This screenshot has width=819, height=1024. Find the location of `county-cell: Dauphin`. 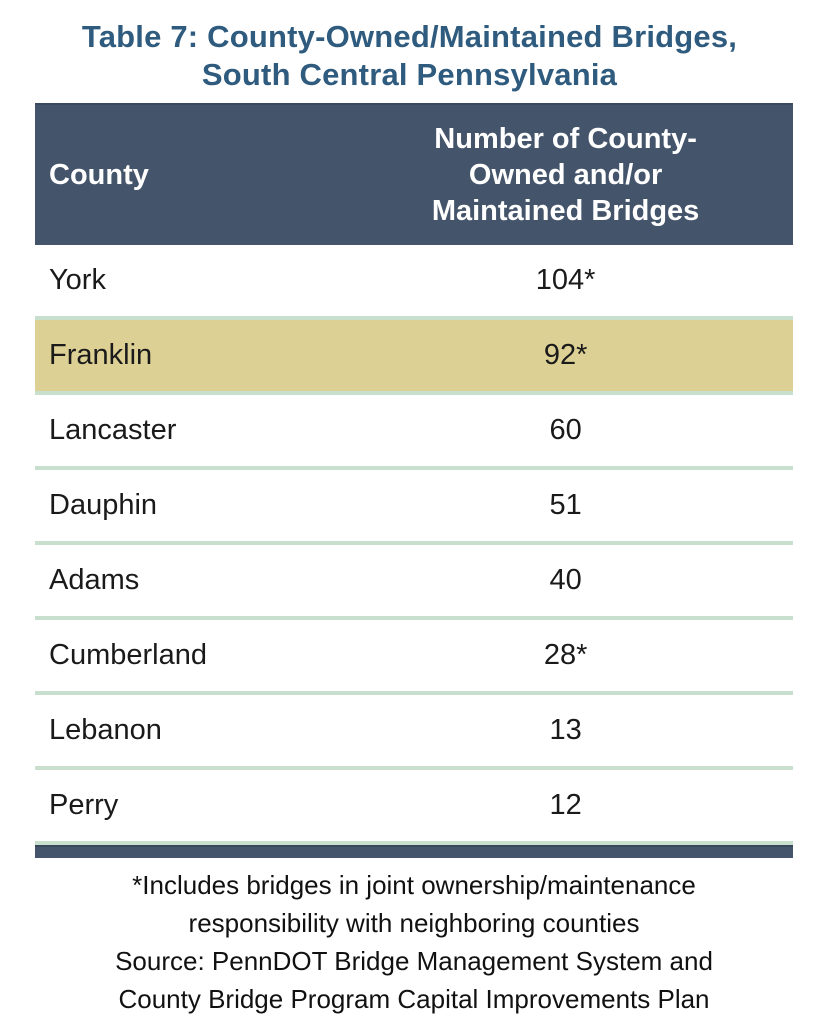

county-cell: Dauphin is located at coordinates (103, 505).